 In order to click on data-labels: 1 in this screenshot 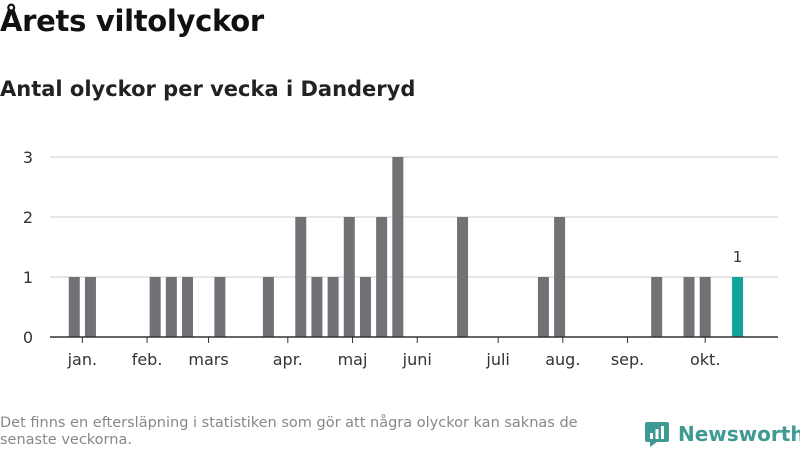, I will do `click(738, 257)`.